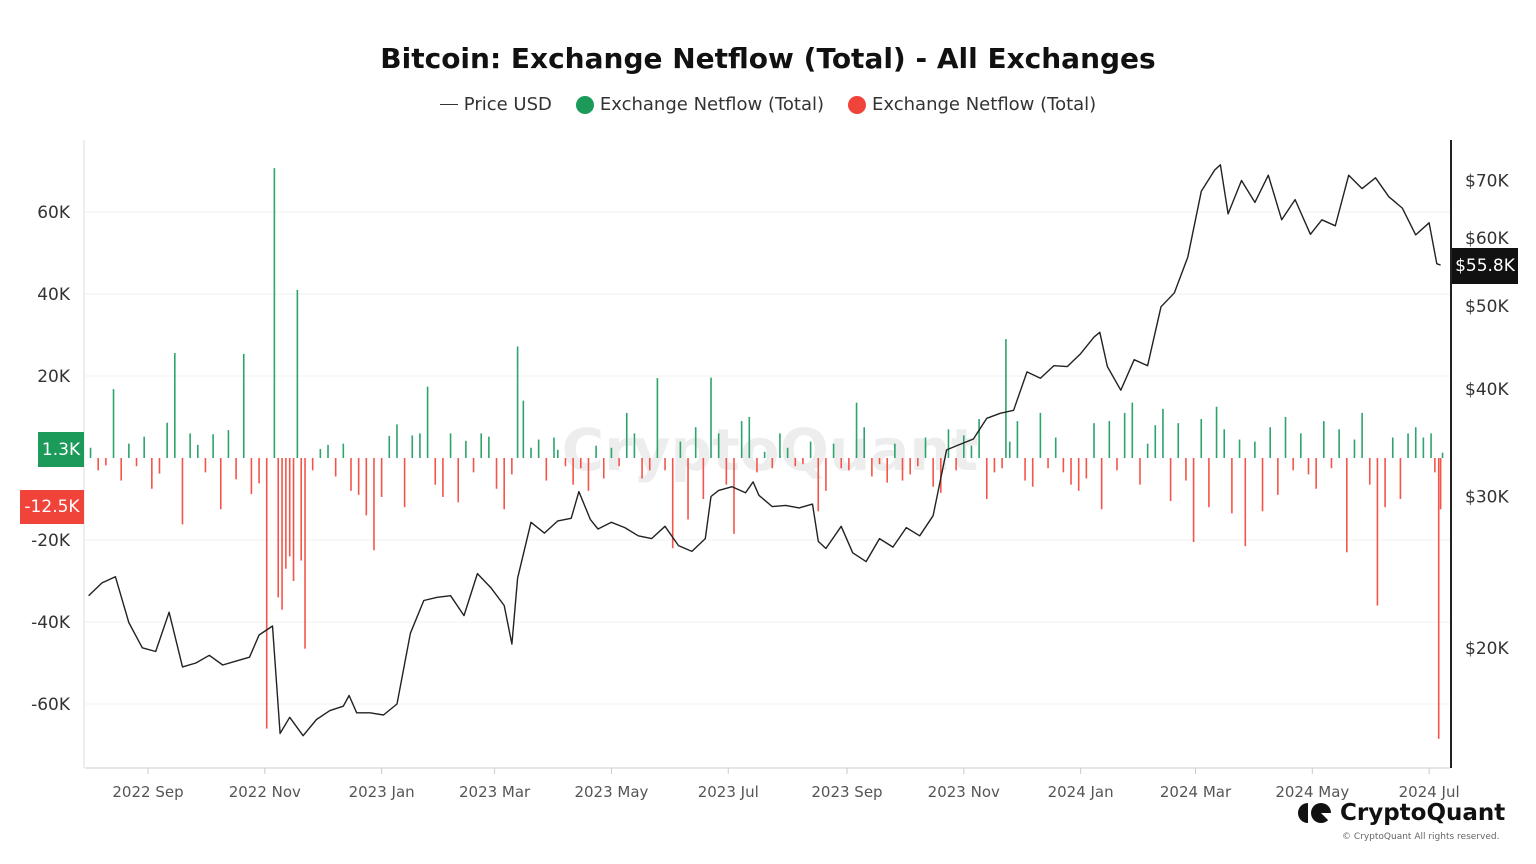 This screenshot has height=864, width=1536. Describe the element at coordinates (54, 295) in the screenshot. I see `y-left-tick-label: 40K` at that location.